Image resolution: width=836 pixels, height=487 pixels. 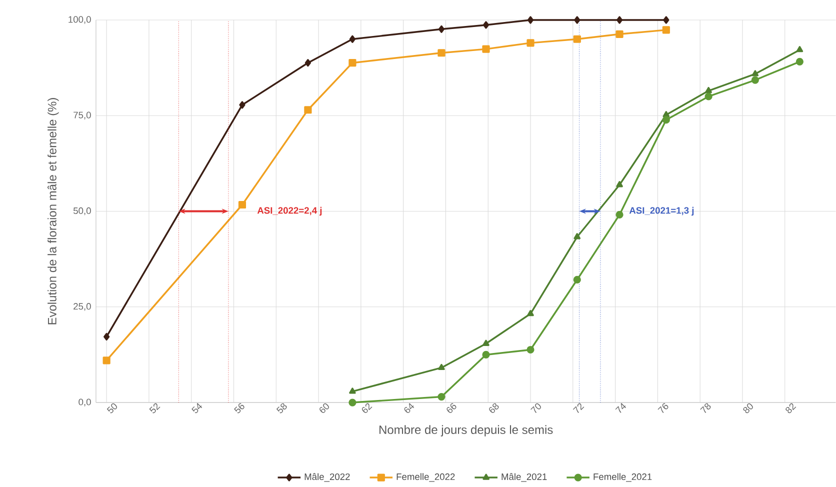 What do you see at coordinates (79, 20) in the screenshot?
I see `y-tick-label: 100,0` at bounding box center [79, 20].